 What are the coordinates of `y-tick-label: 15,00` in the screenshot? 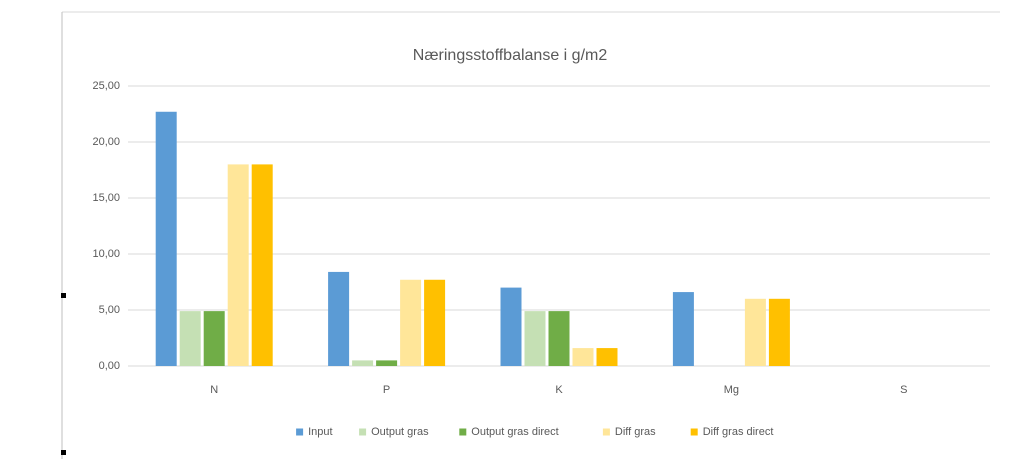 It's located at (106, 198).